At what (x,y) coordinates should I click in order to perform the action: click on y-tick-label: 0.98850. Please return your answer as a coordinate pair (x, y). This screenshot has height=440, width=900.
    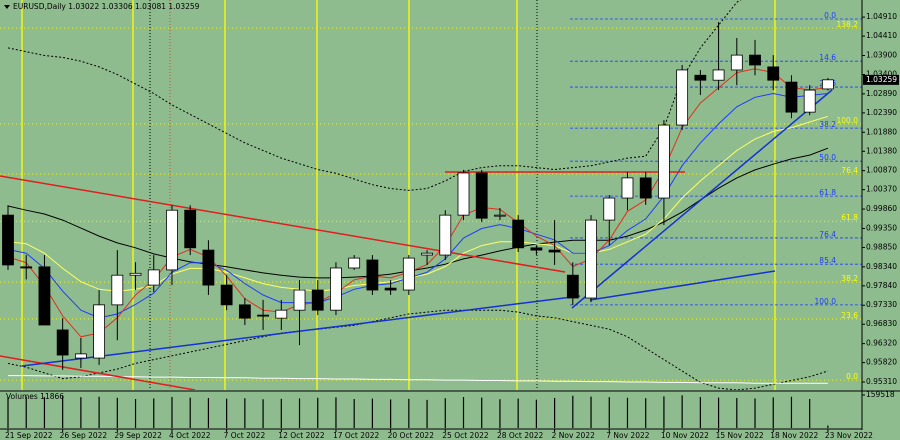
    Looking at the image, I should click on (881, 246).